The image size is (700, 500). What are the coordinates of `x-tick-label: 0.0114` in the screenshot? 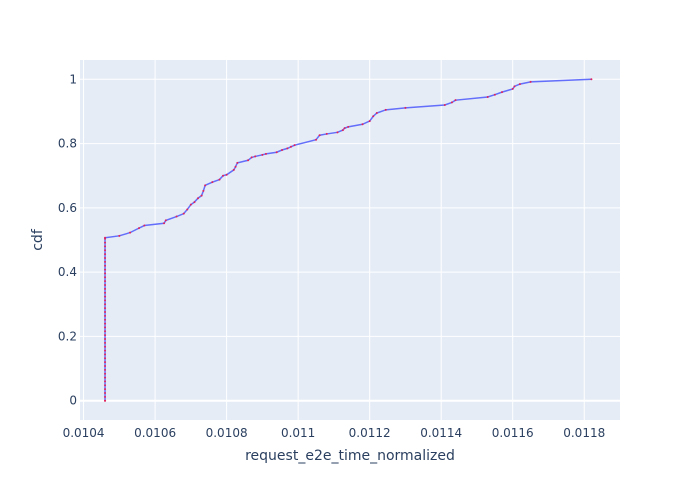 It's located at (441, 433).